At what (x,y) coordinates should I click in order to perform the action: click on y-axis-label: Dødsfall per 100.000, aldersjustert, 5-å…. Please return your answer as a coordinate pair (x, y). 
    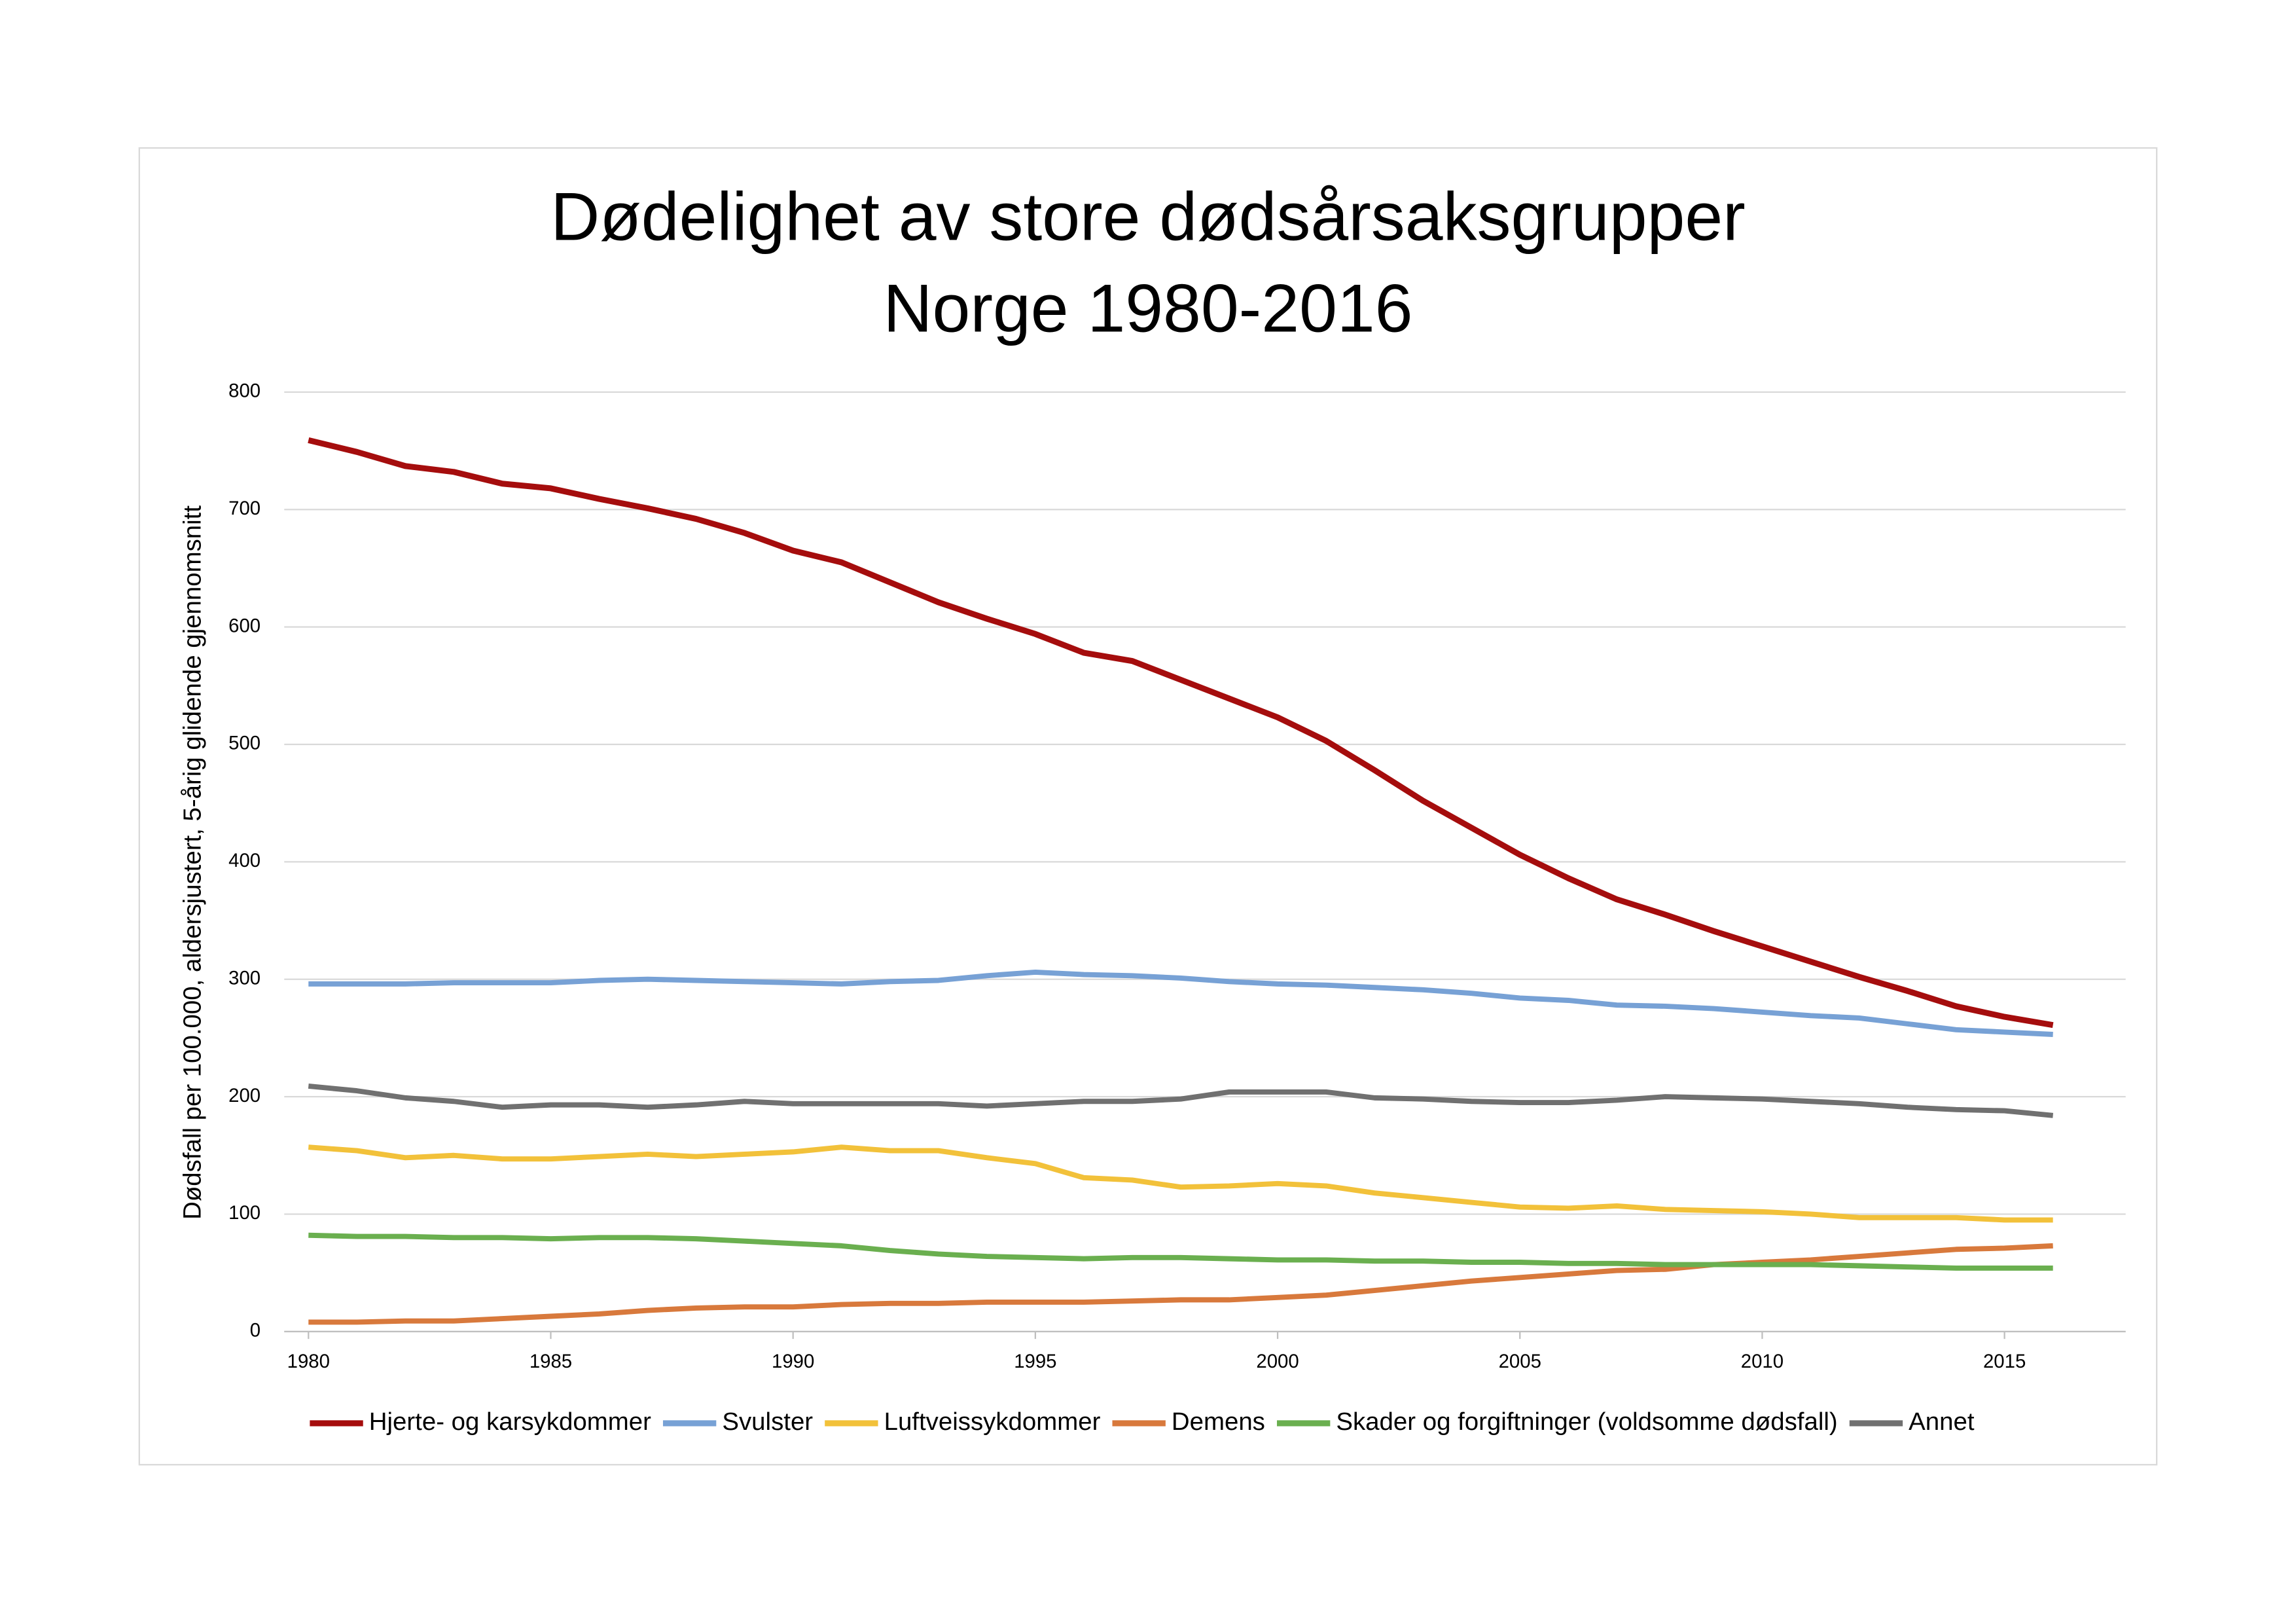
    Looking at the image, I should click on (193, 862).